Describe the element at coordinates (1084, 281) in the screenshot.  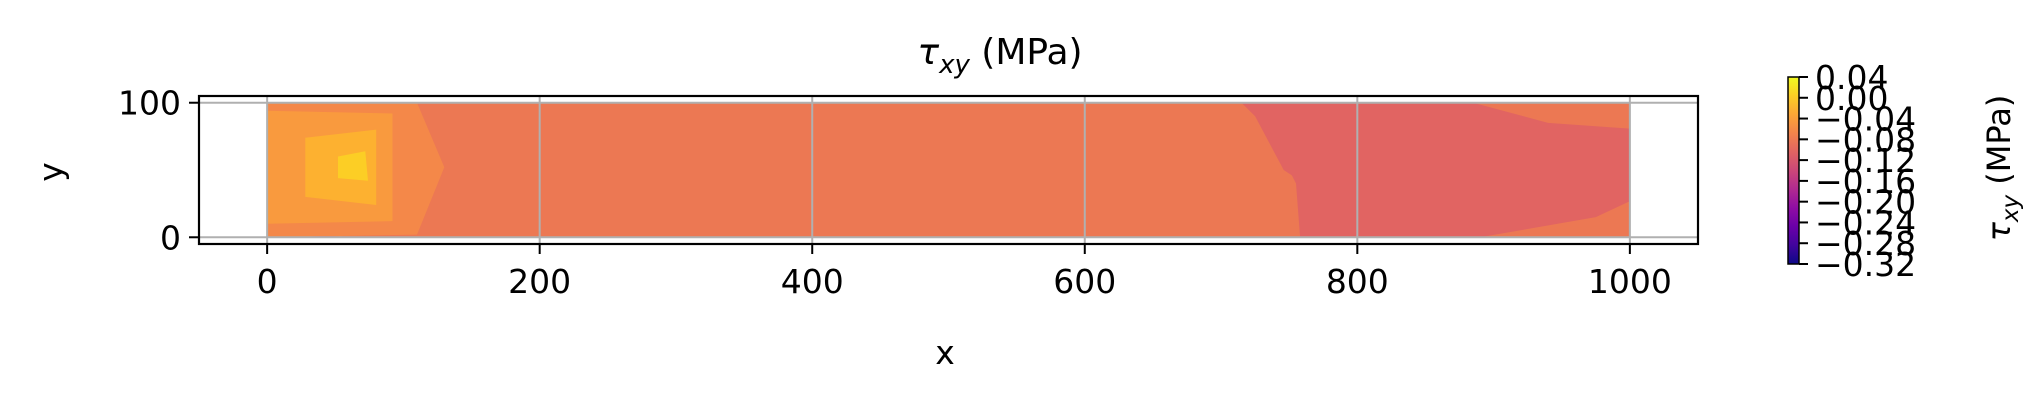
I see `x-tick-label: 600` at that location.